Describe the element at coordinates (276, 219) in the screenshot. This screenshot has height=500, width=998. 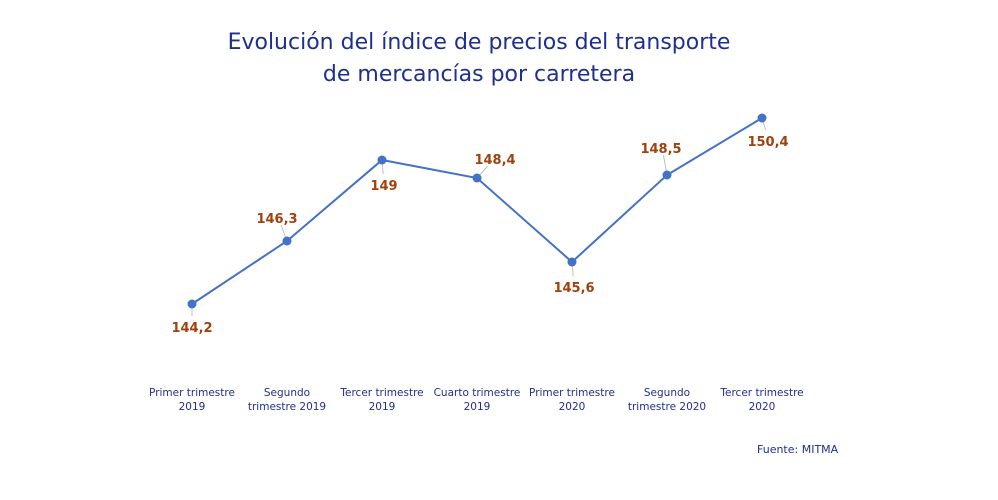
I see `data-label: 146,3` at that location.